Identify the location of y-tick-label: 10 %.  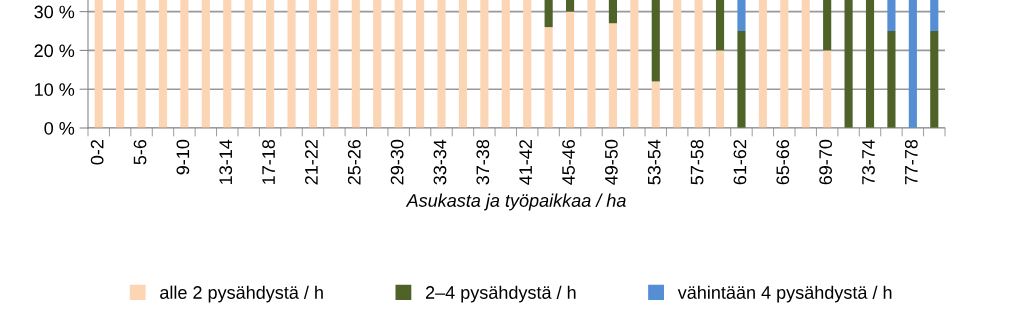
(55, 89).